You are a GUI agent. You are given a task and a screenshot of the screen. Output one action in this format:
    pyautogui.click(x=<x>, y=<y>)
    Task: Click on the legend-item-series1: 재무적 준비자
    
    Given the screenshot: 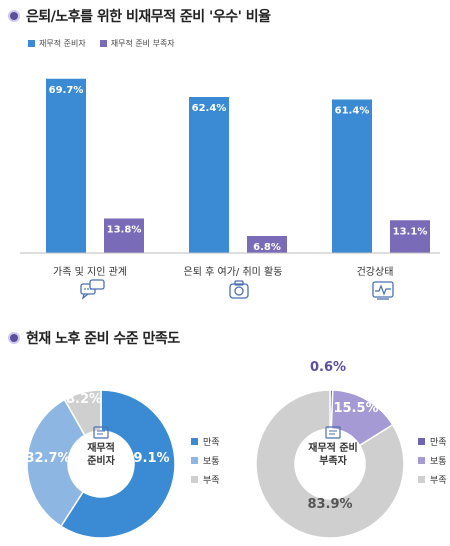 What is the action you would take?
    pyautogui.click(x=57, y=43)
    